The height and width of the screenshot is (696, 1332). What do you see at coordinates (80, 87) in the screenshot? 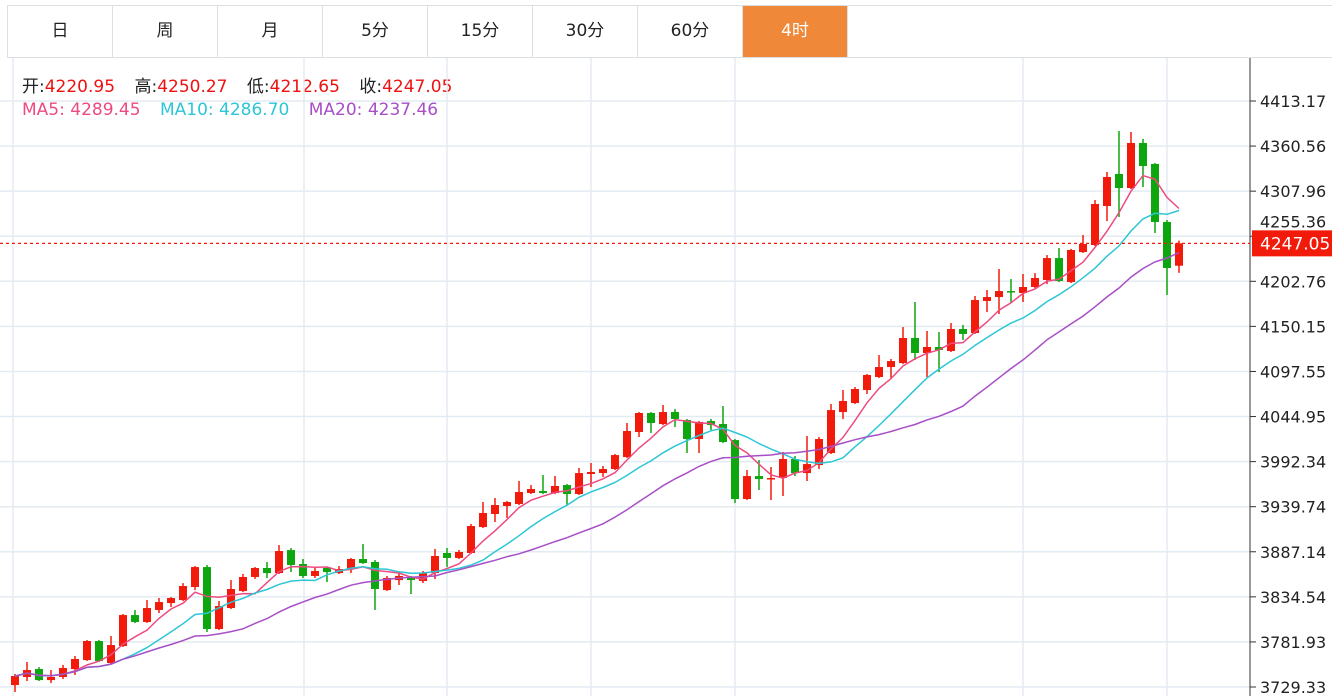
I see `open-value: 4220.95` at bounding box center [80, 87].